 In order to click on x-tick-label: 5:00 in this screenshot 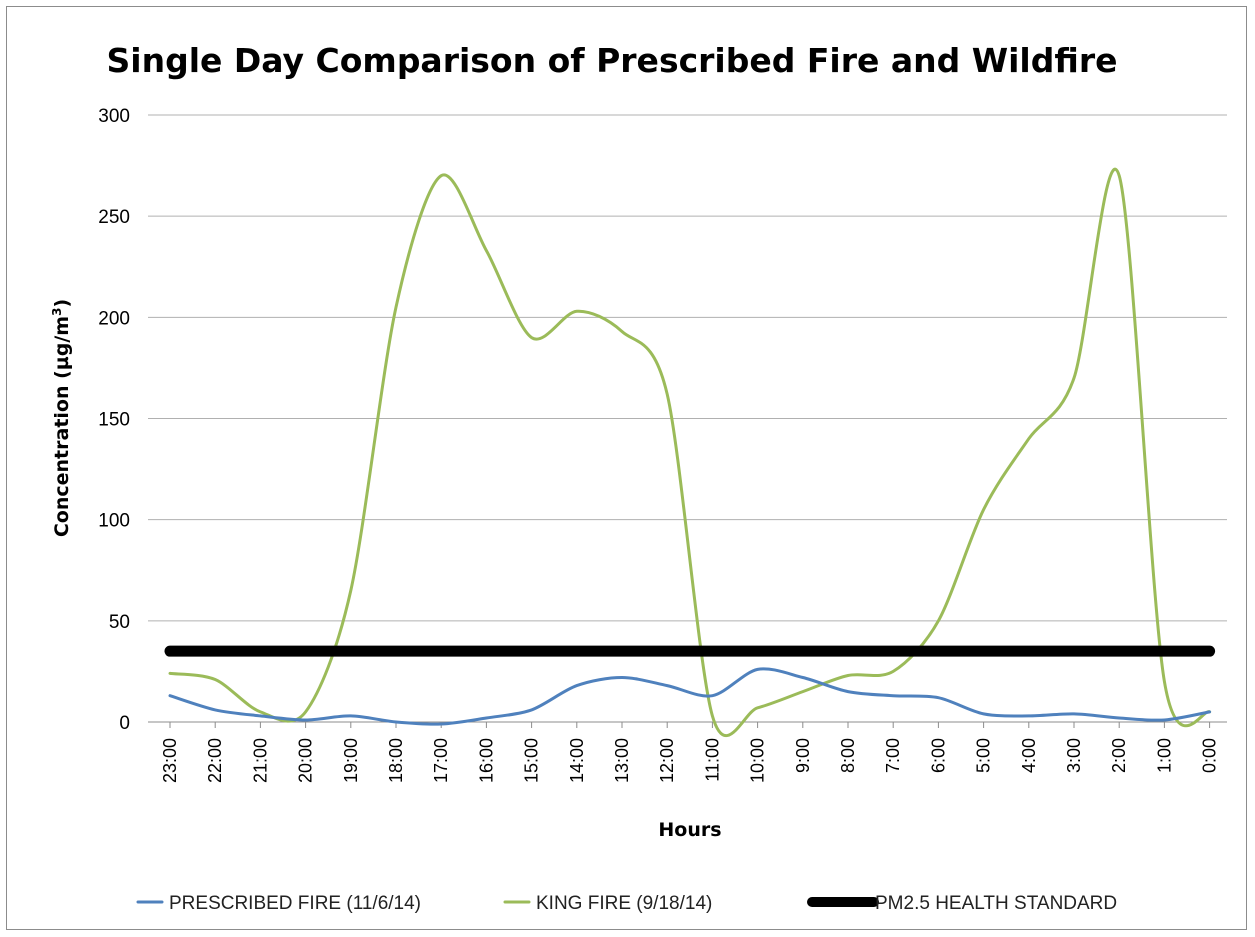, I will do `click(984, 755)`.